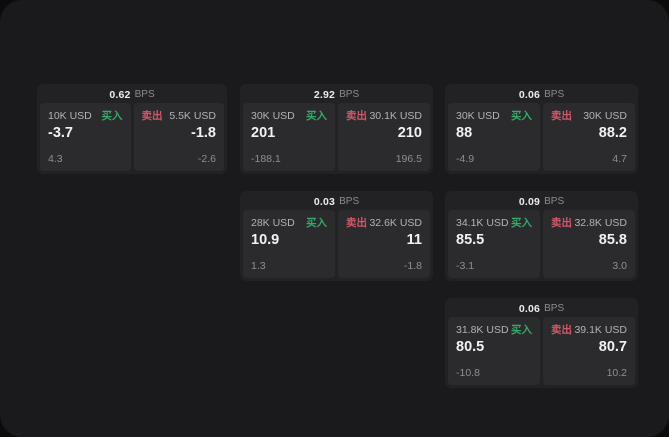 This screenshot has width=669, height=437. What do you see at coordinates (120, 94) in the screenshot?
I see `bps-spread-value: 0.62` at bounding box center [120, 94].